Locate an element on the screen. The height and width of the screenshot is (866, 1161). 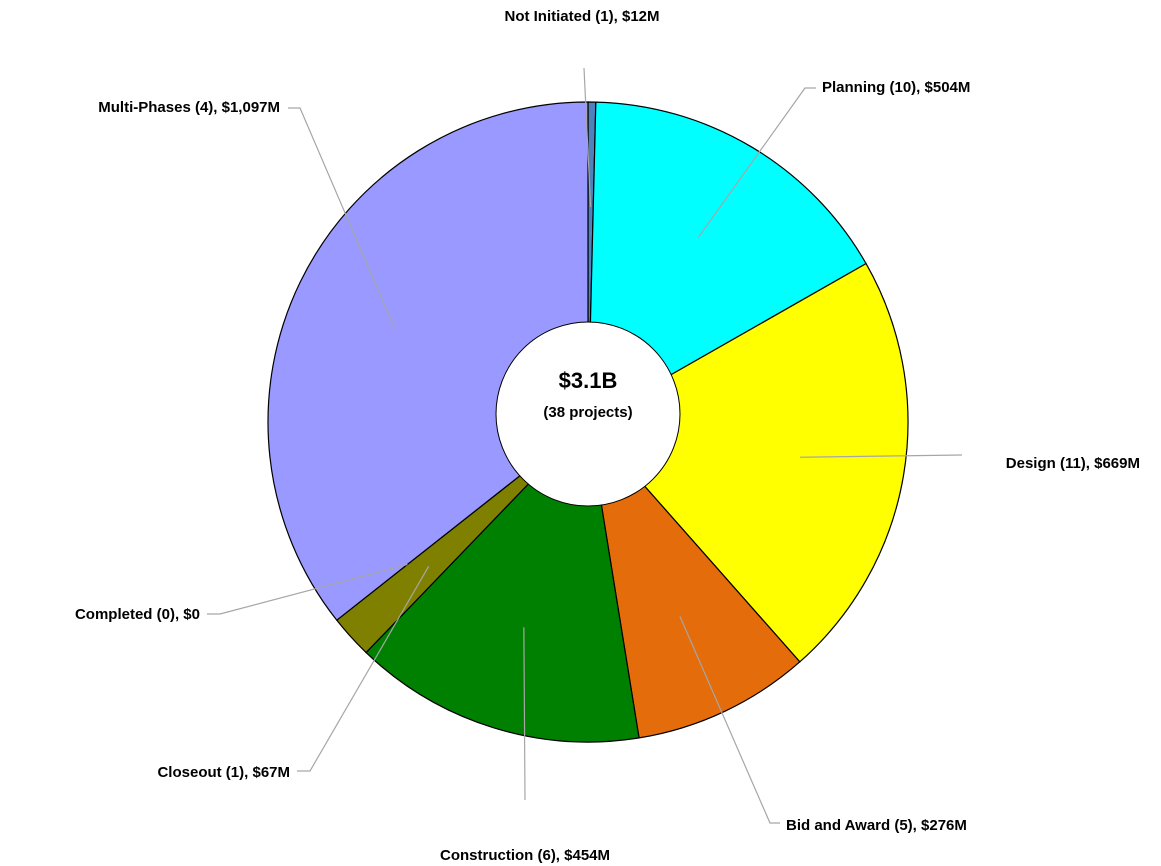
slice-label: Planning (10), $504M is located at coordinates (896, 87).